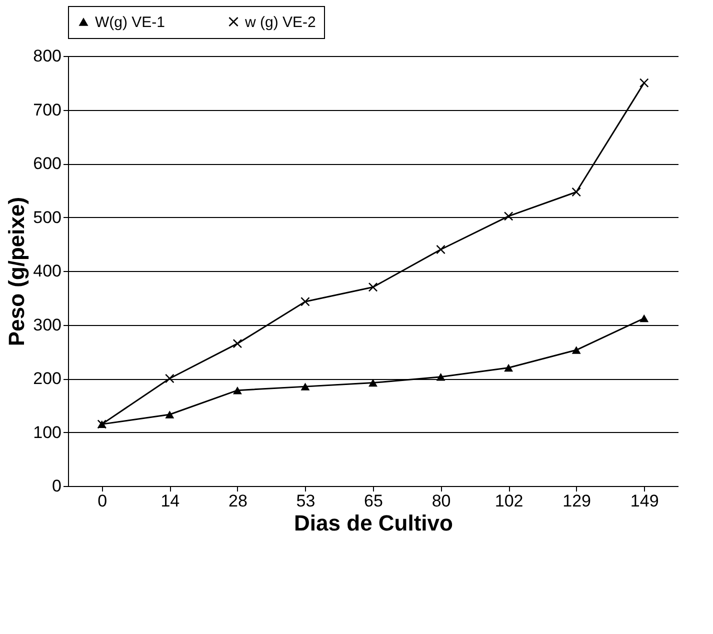 The image size is (713, 634). I want to click on y-tick-label: 200, so click(47, 378).